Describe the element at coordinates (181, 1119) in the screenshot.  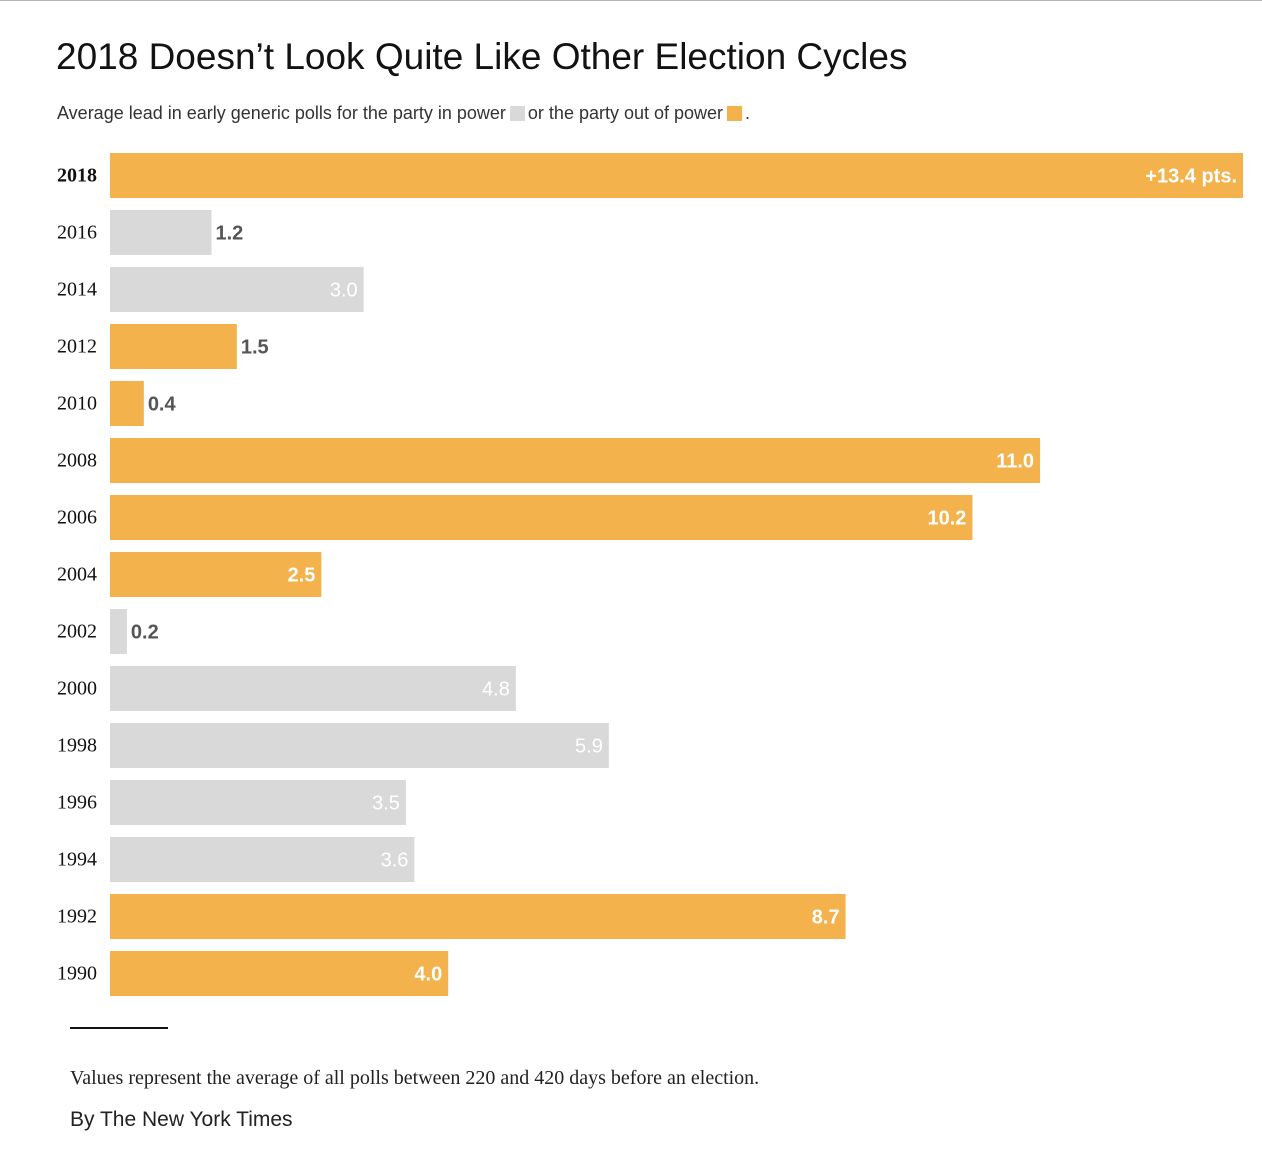
I see `credit: By The New York Times` at that location.